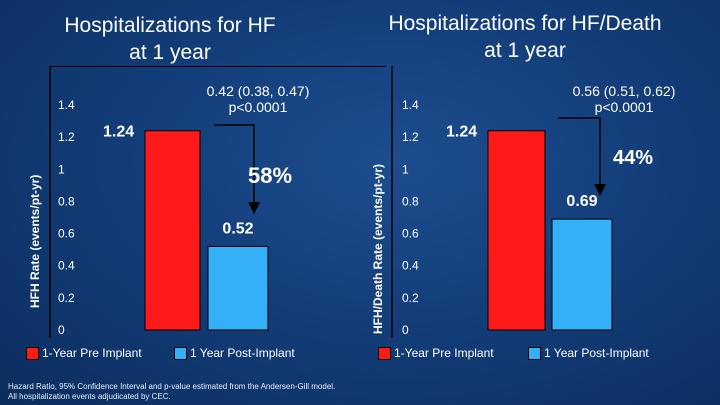 Image resolution: width=720 pixels, height=405 pixels. I want to click on right-chart-title-line-1: Hospitalizations for HF/Death, so click(525, 23).